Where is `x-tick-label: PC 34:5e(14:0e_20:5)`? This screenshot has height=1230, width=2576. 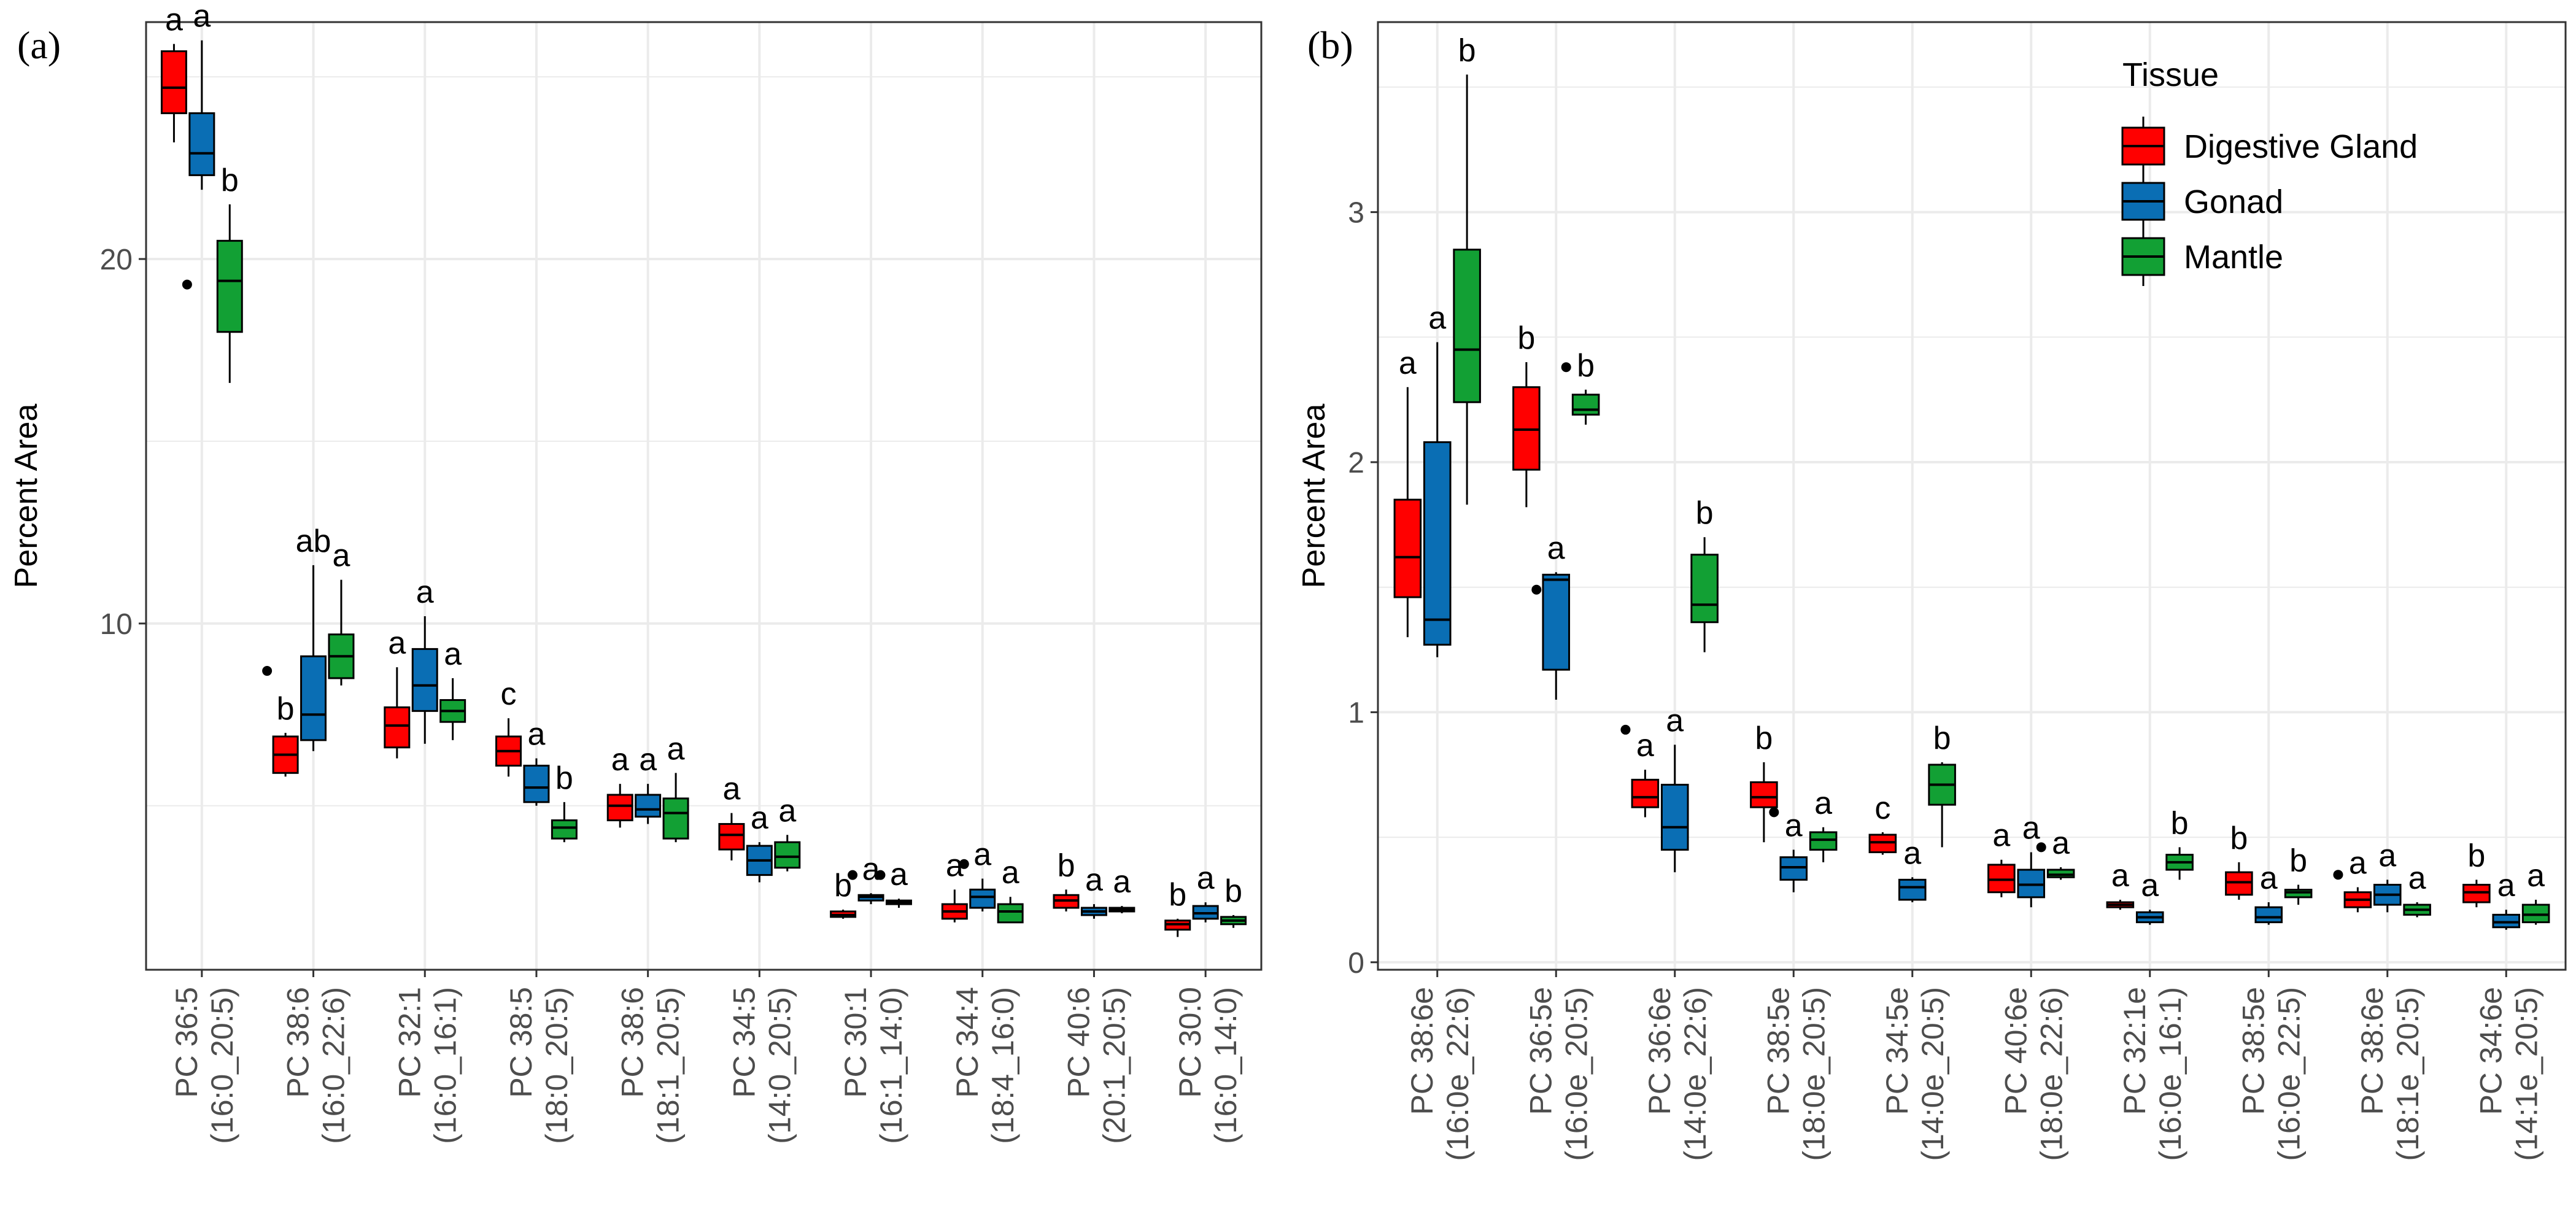
x-tick-label: PC 34:5e(14:0e_20:5) is located at coordinates (1915, 1074).